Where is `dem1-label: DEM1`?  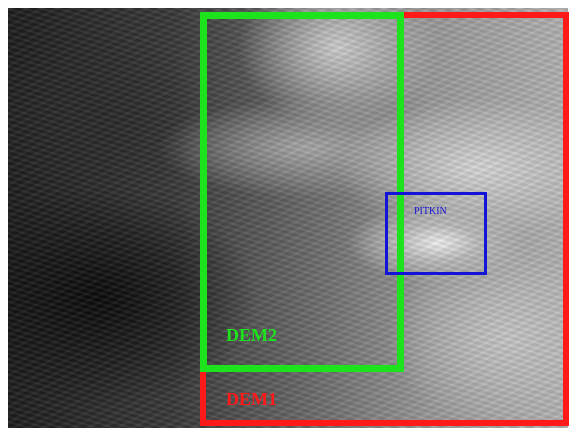 dem1-label: DEM1 is located at coordinates (251, 399).